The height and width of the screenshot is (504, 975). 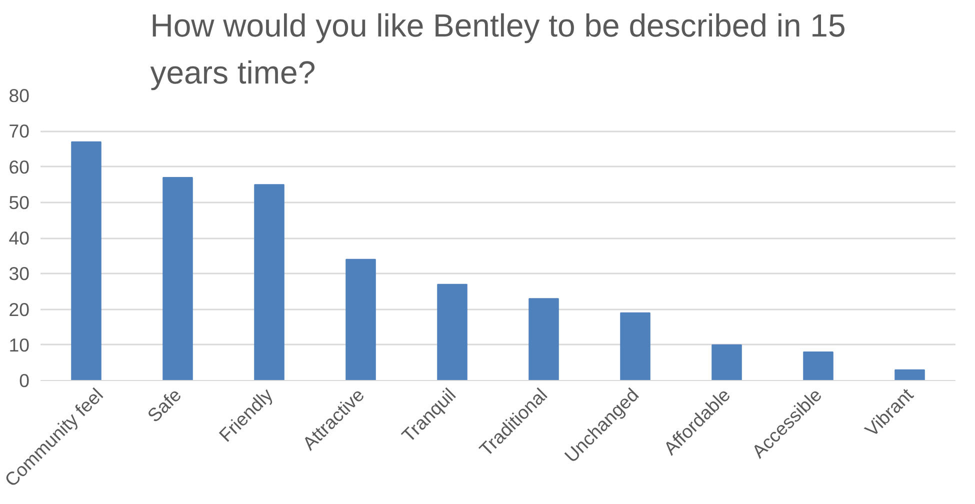 What do you see at coordinates (19, 131) in the screenshot?
I see `y-tick-label: 70` at bounding box center [19, 131].